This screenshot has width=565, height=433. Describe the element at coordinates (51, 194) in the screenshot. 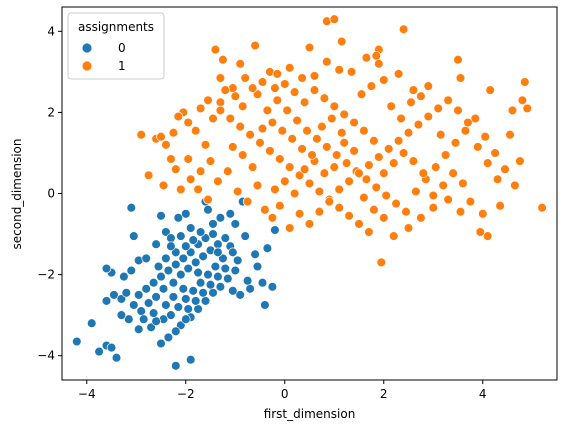

I see `y-tick-label-2: 0` at that location.